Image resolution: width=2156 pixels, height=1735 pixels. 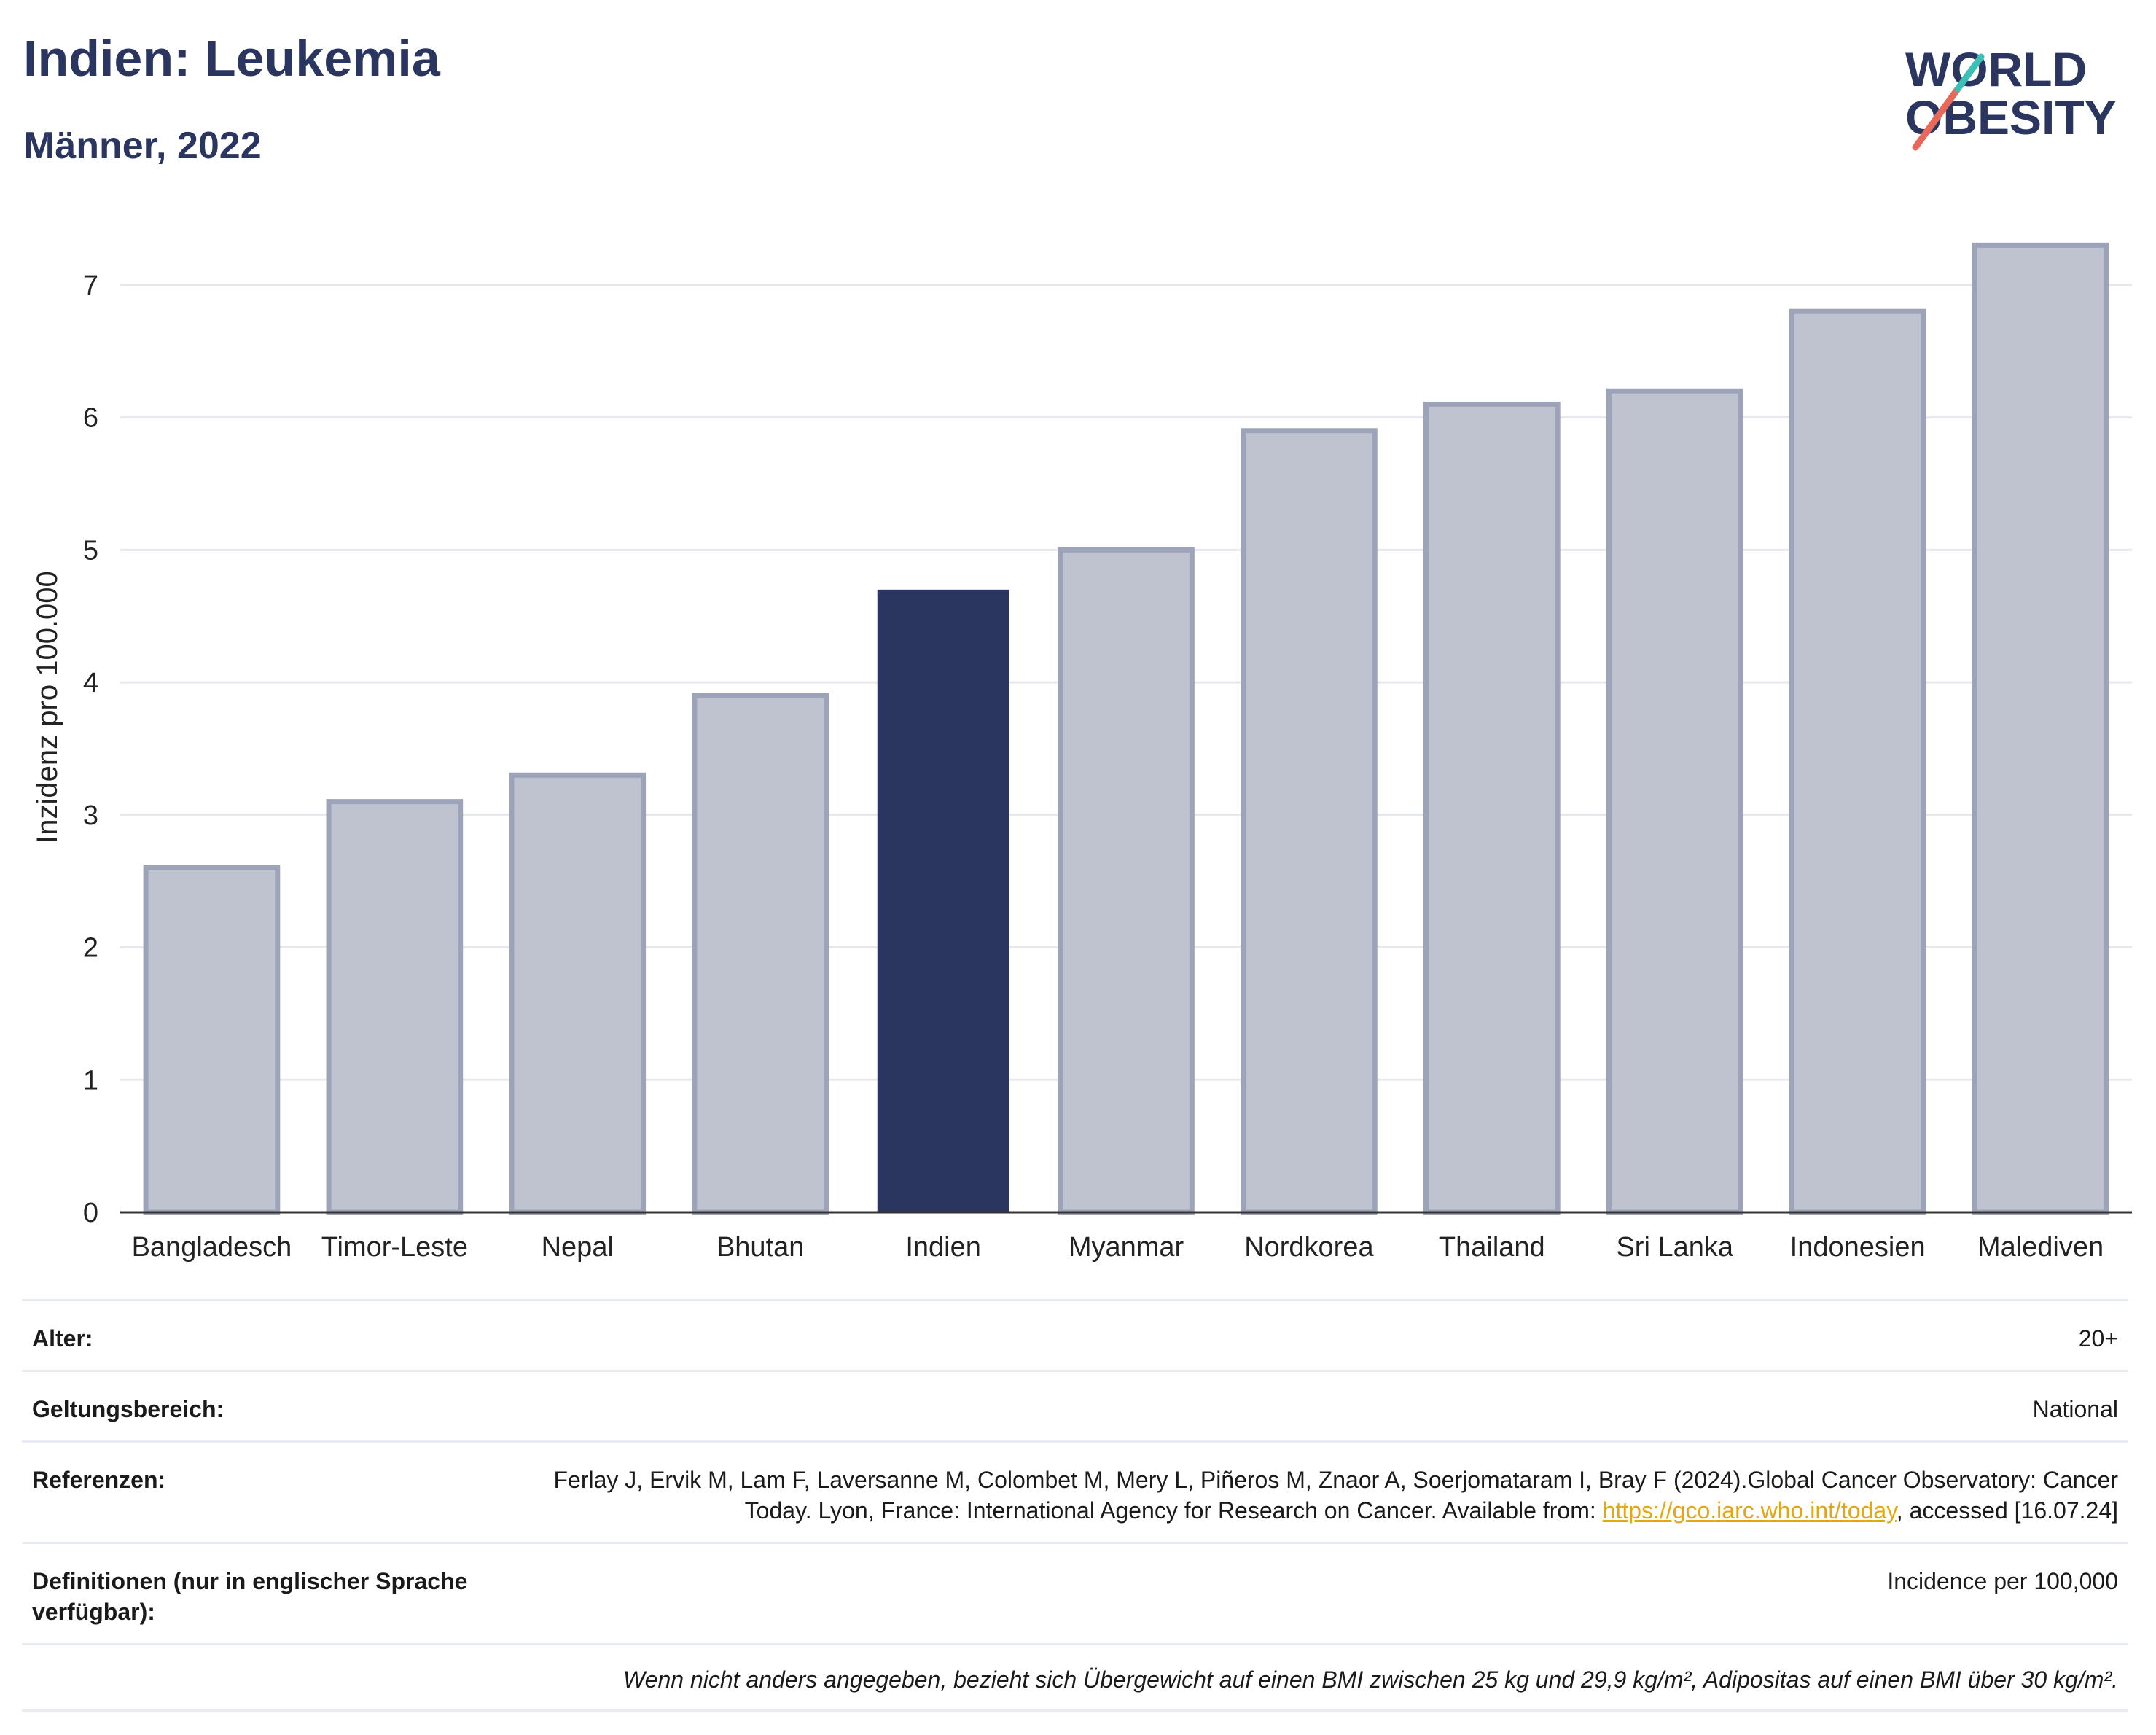 I want to click on bar-indien, so click(x=943, y=901).